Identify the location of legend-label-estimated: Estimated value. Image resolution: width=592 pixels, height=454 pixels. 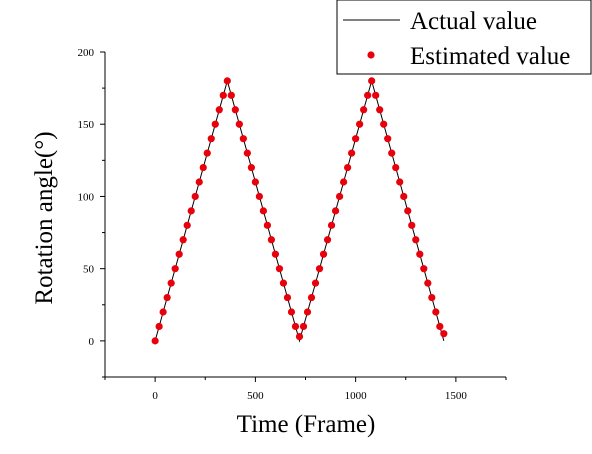
(490, 56).